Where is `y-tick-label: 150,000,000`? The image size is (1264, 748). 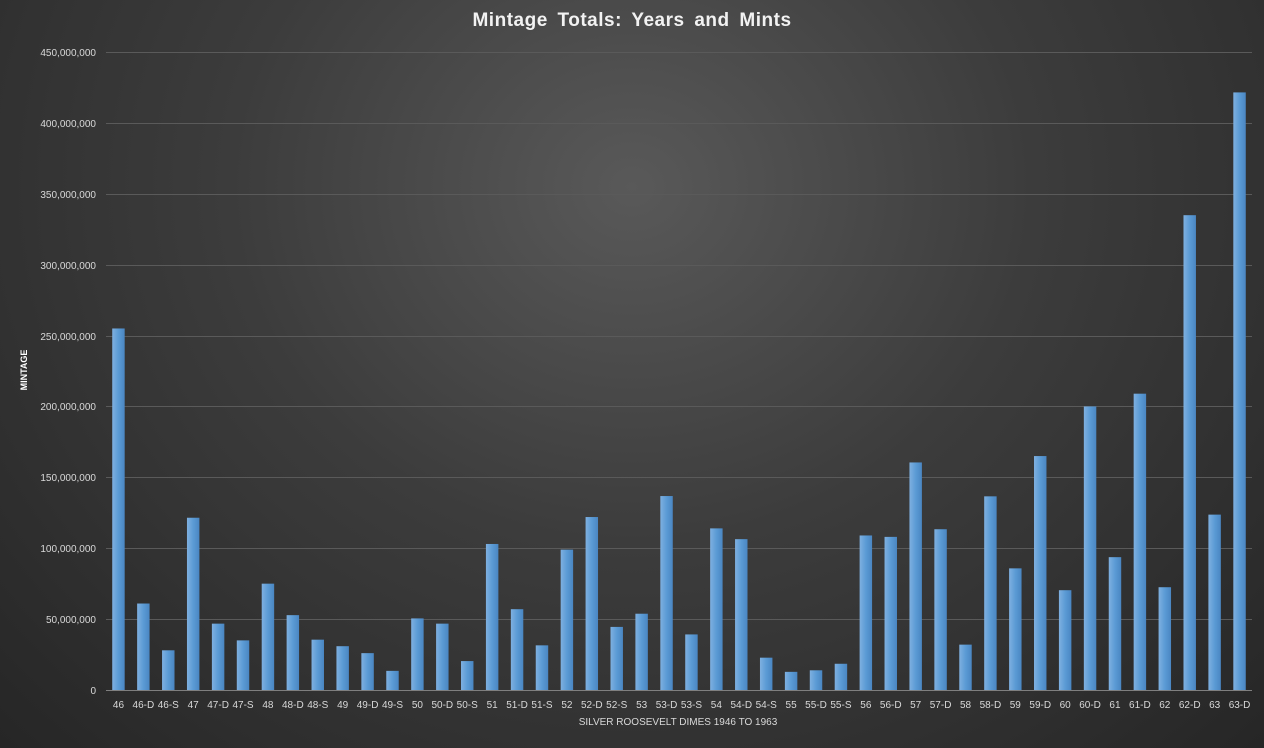 y-tick-label: 150,000,000 is located at coordinates (68, 478).